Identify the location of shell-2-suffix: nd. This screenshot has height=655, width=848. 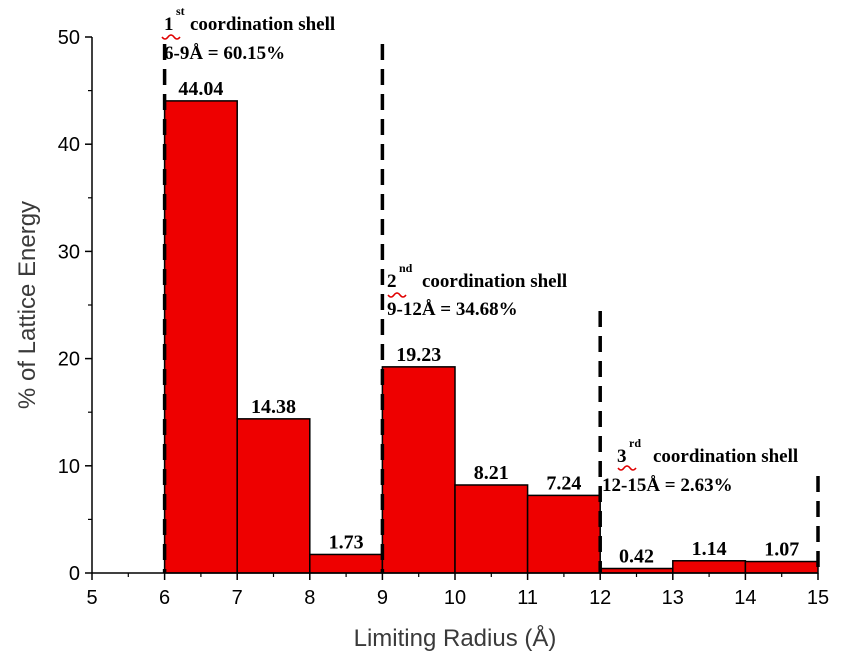
(406, 268).